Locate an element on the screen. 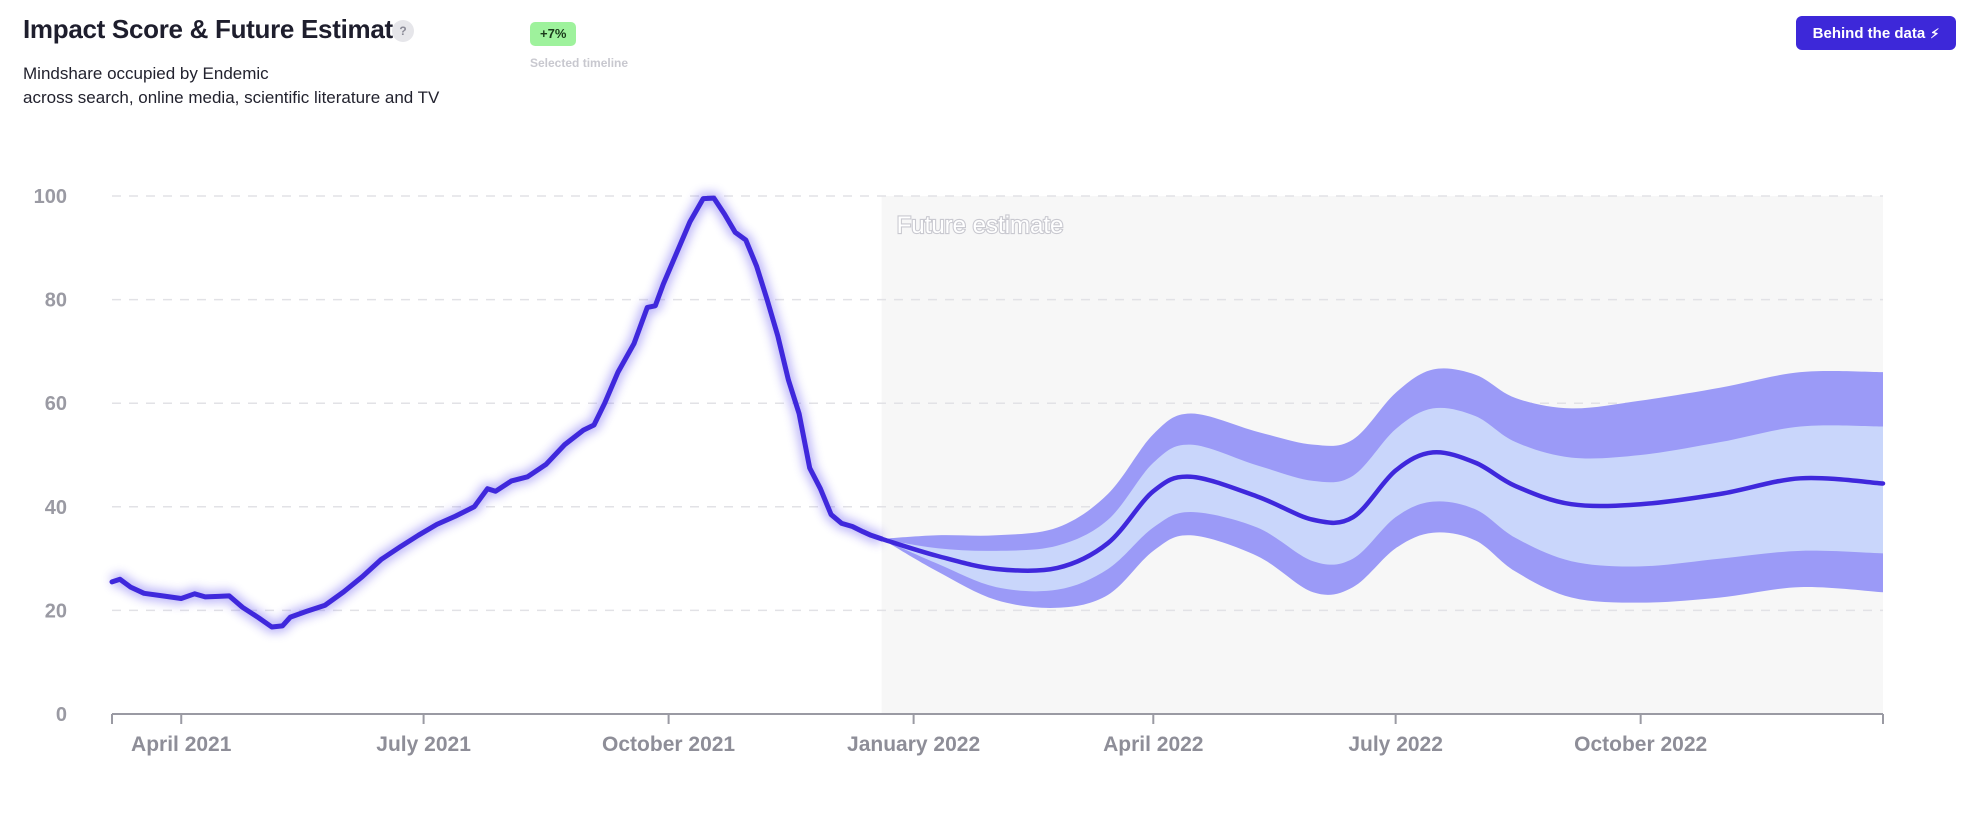 The image size is (1976, 820). subtitle-line-1: Mindshare occupied by Endemic is located at coordinates (146, 73).